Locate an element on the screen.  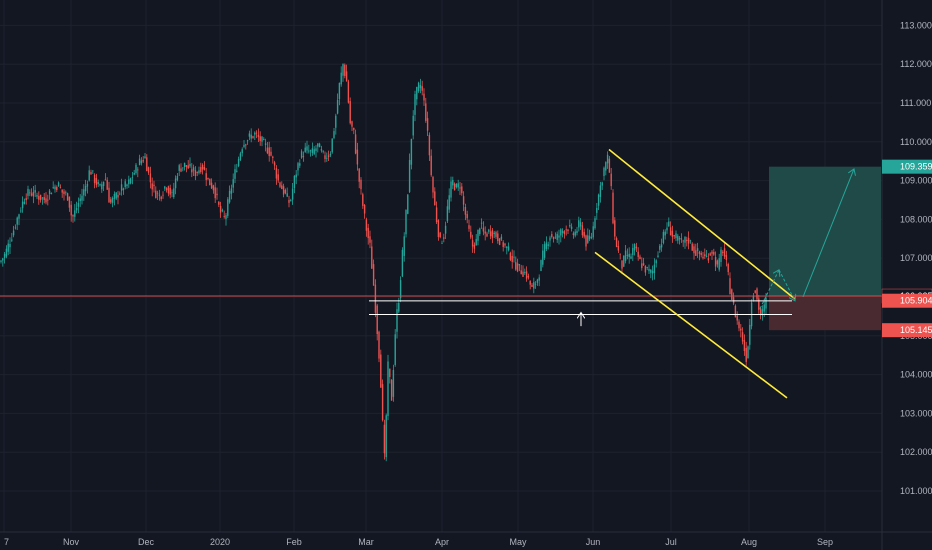
time-tick-label: Jul is located at coordinates (671, 542).